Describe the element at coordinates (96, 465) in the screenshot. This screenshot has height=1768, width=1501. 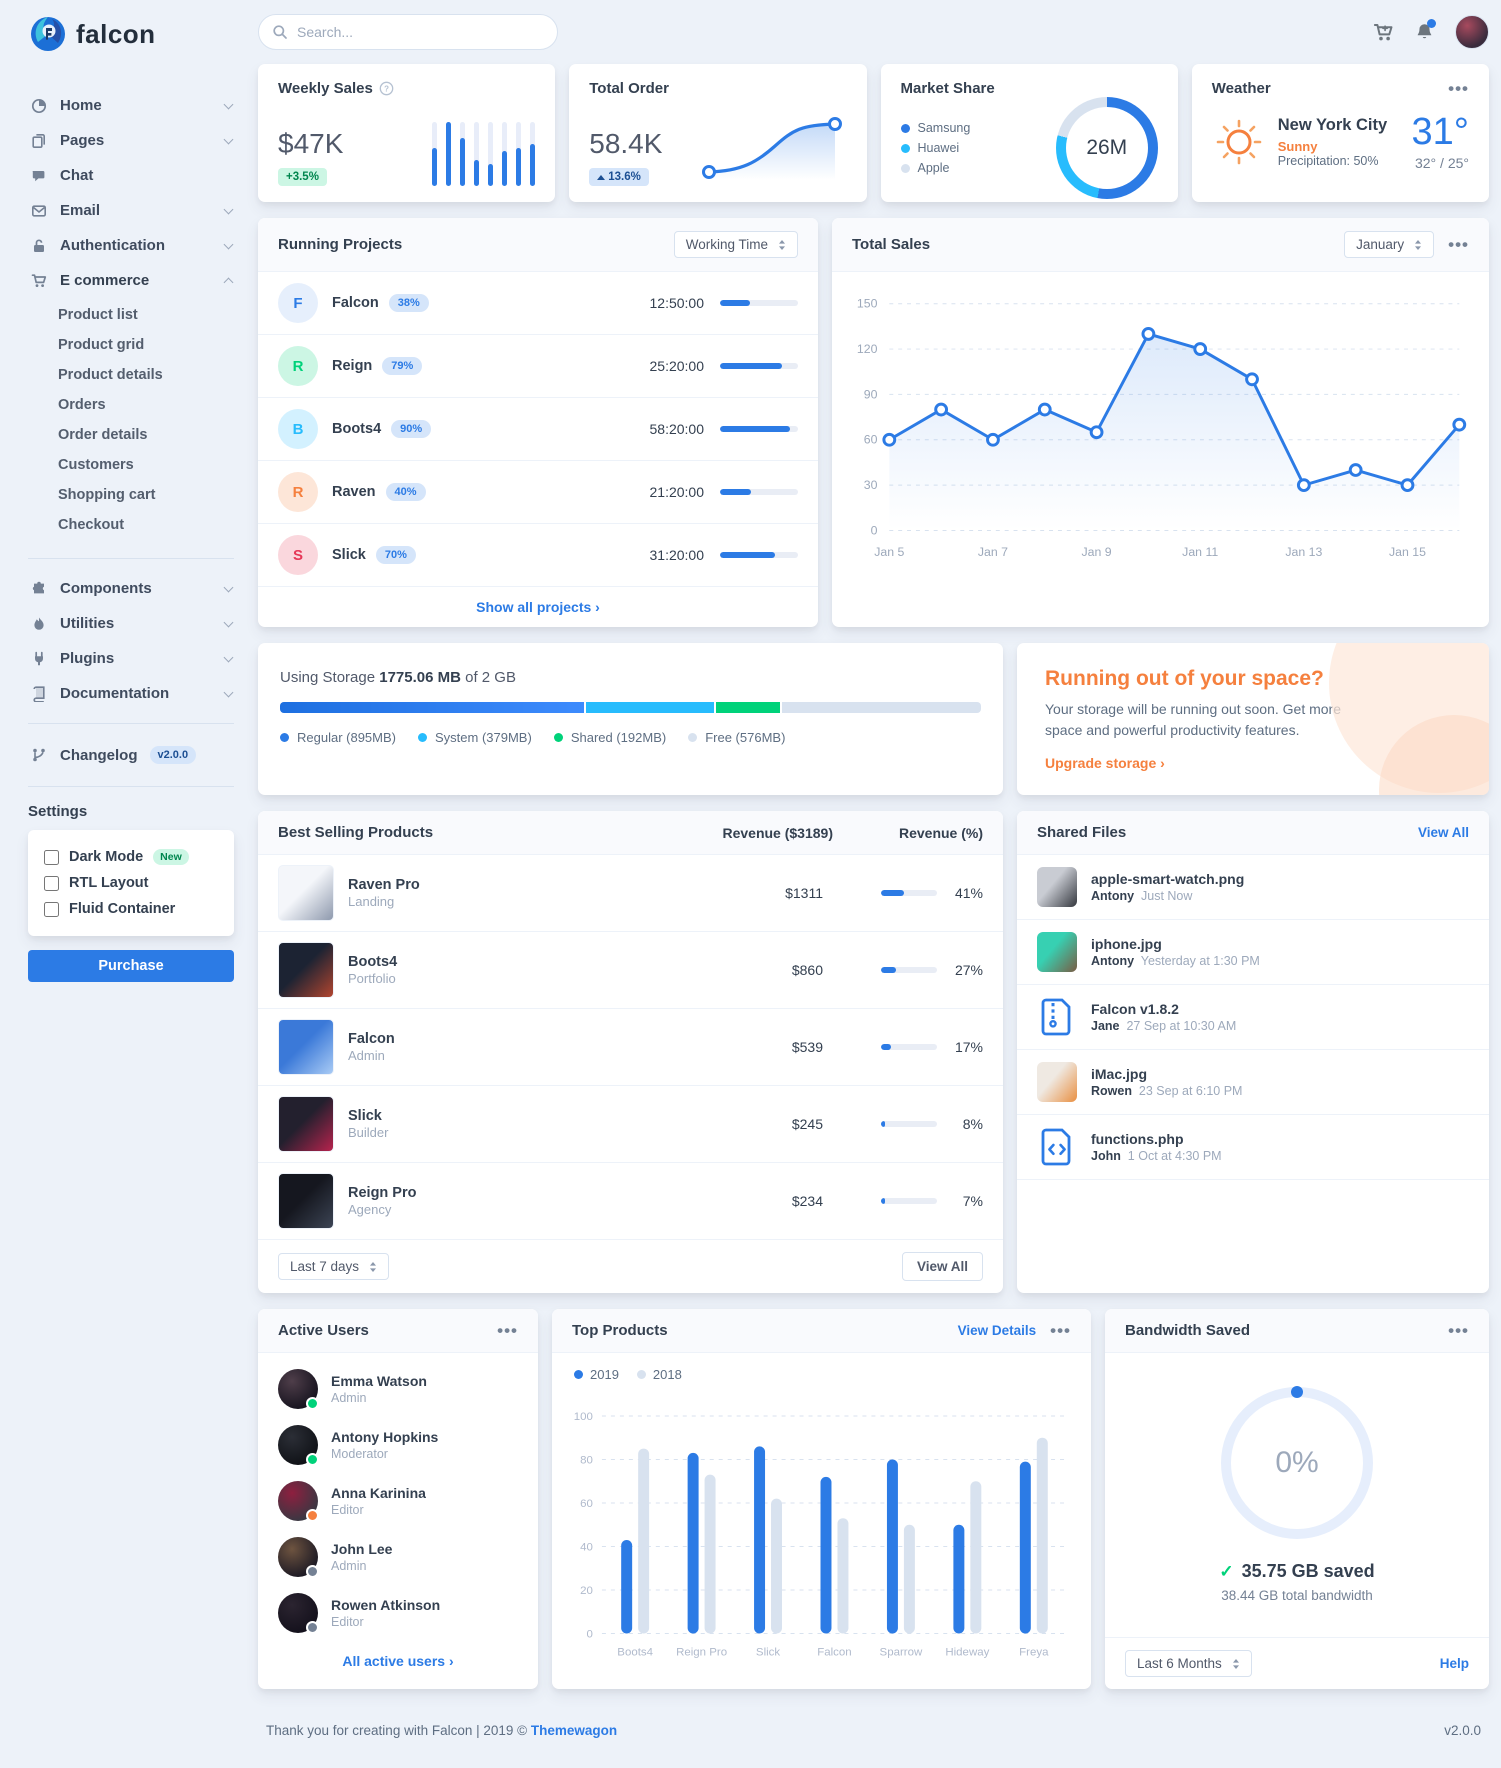
I see `sidebar-item-customers: Customers` at that location.